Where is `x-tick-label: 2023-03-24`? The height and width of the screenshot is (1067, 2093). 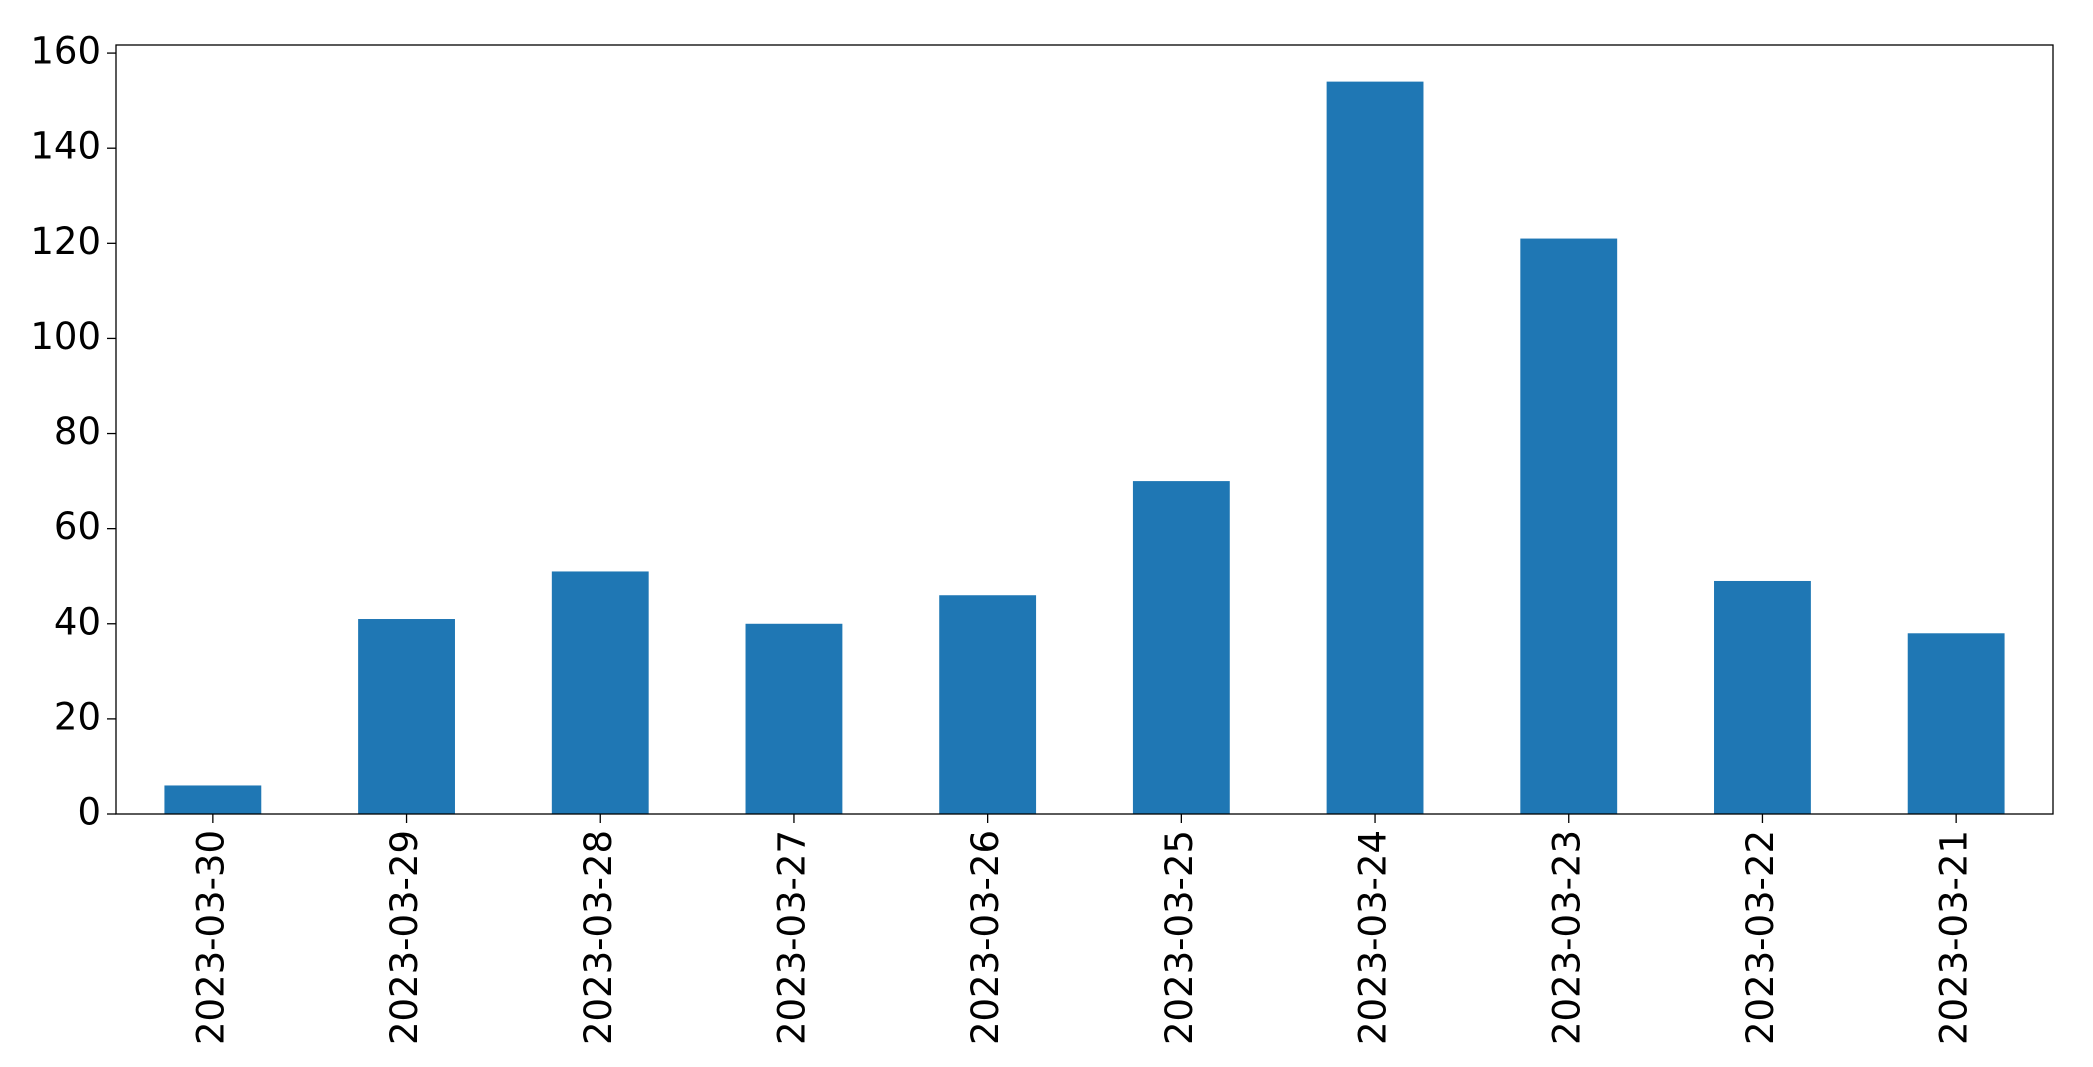
x-tick-label: 2023-03-24 is located at coordinates (1373, 937).